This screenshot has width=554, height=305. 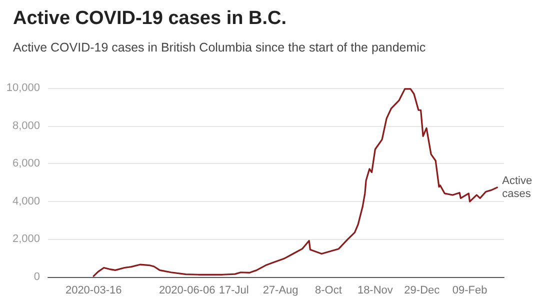 I want to click on y-tick-label: 8,000, so click(x=26, y=126).